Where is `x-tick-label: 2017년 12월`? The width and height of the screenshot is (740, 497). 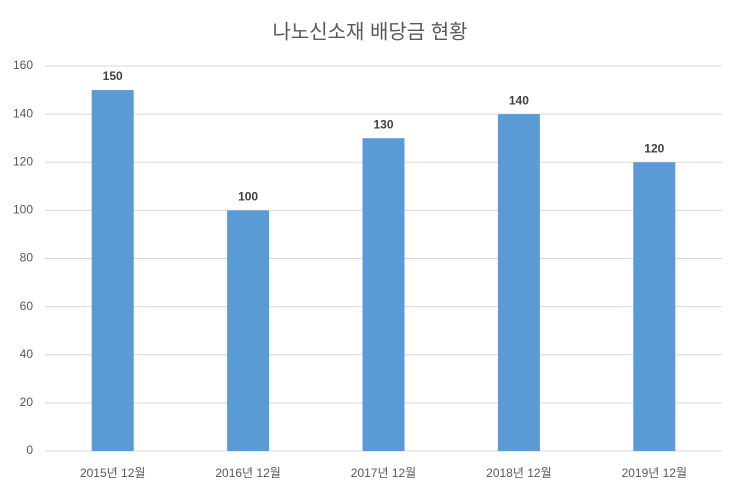 x-tick-label: 2017년 12월 is located at coordinates (383, 473).